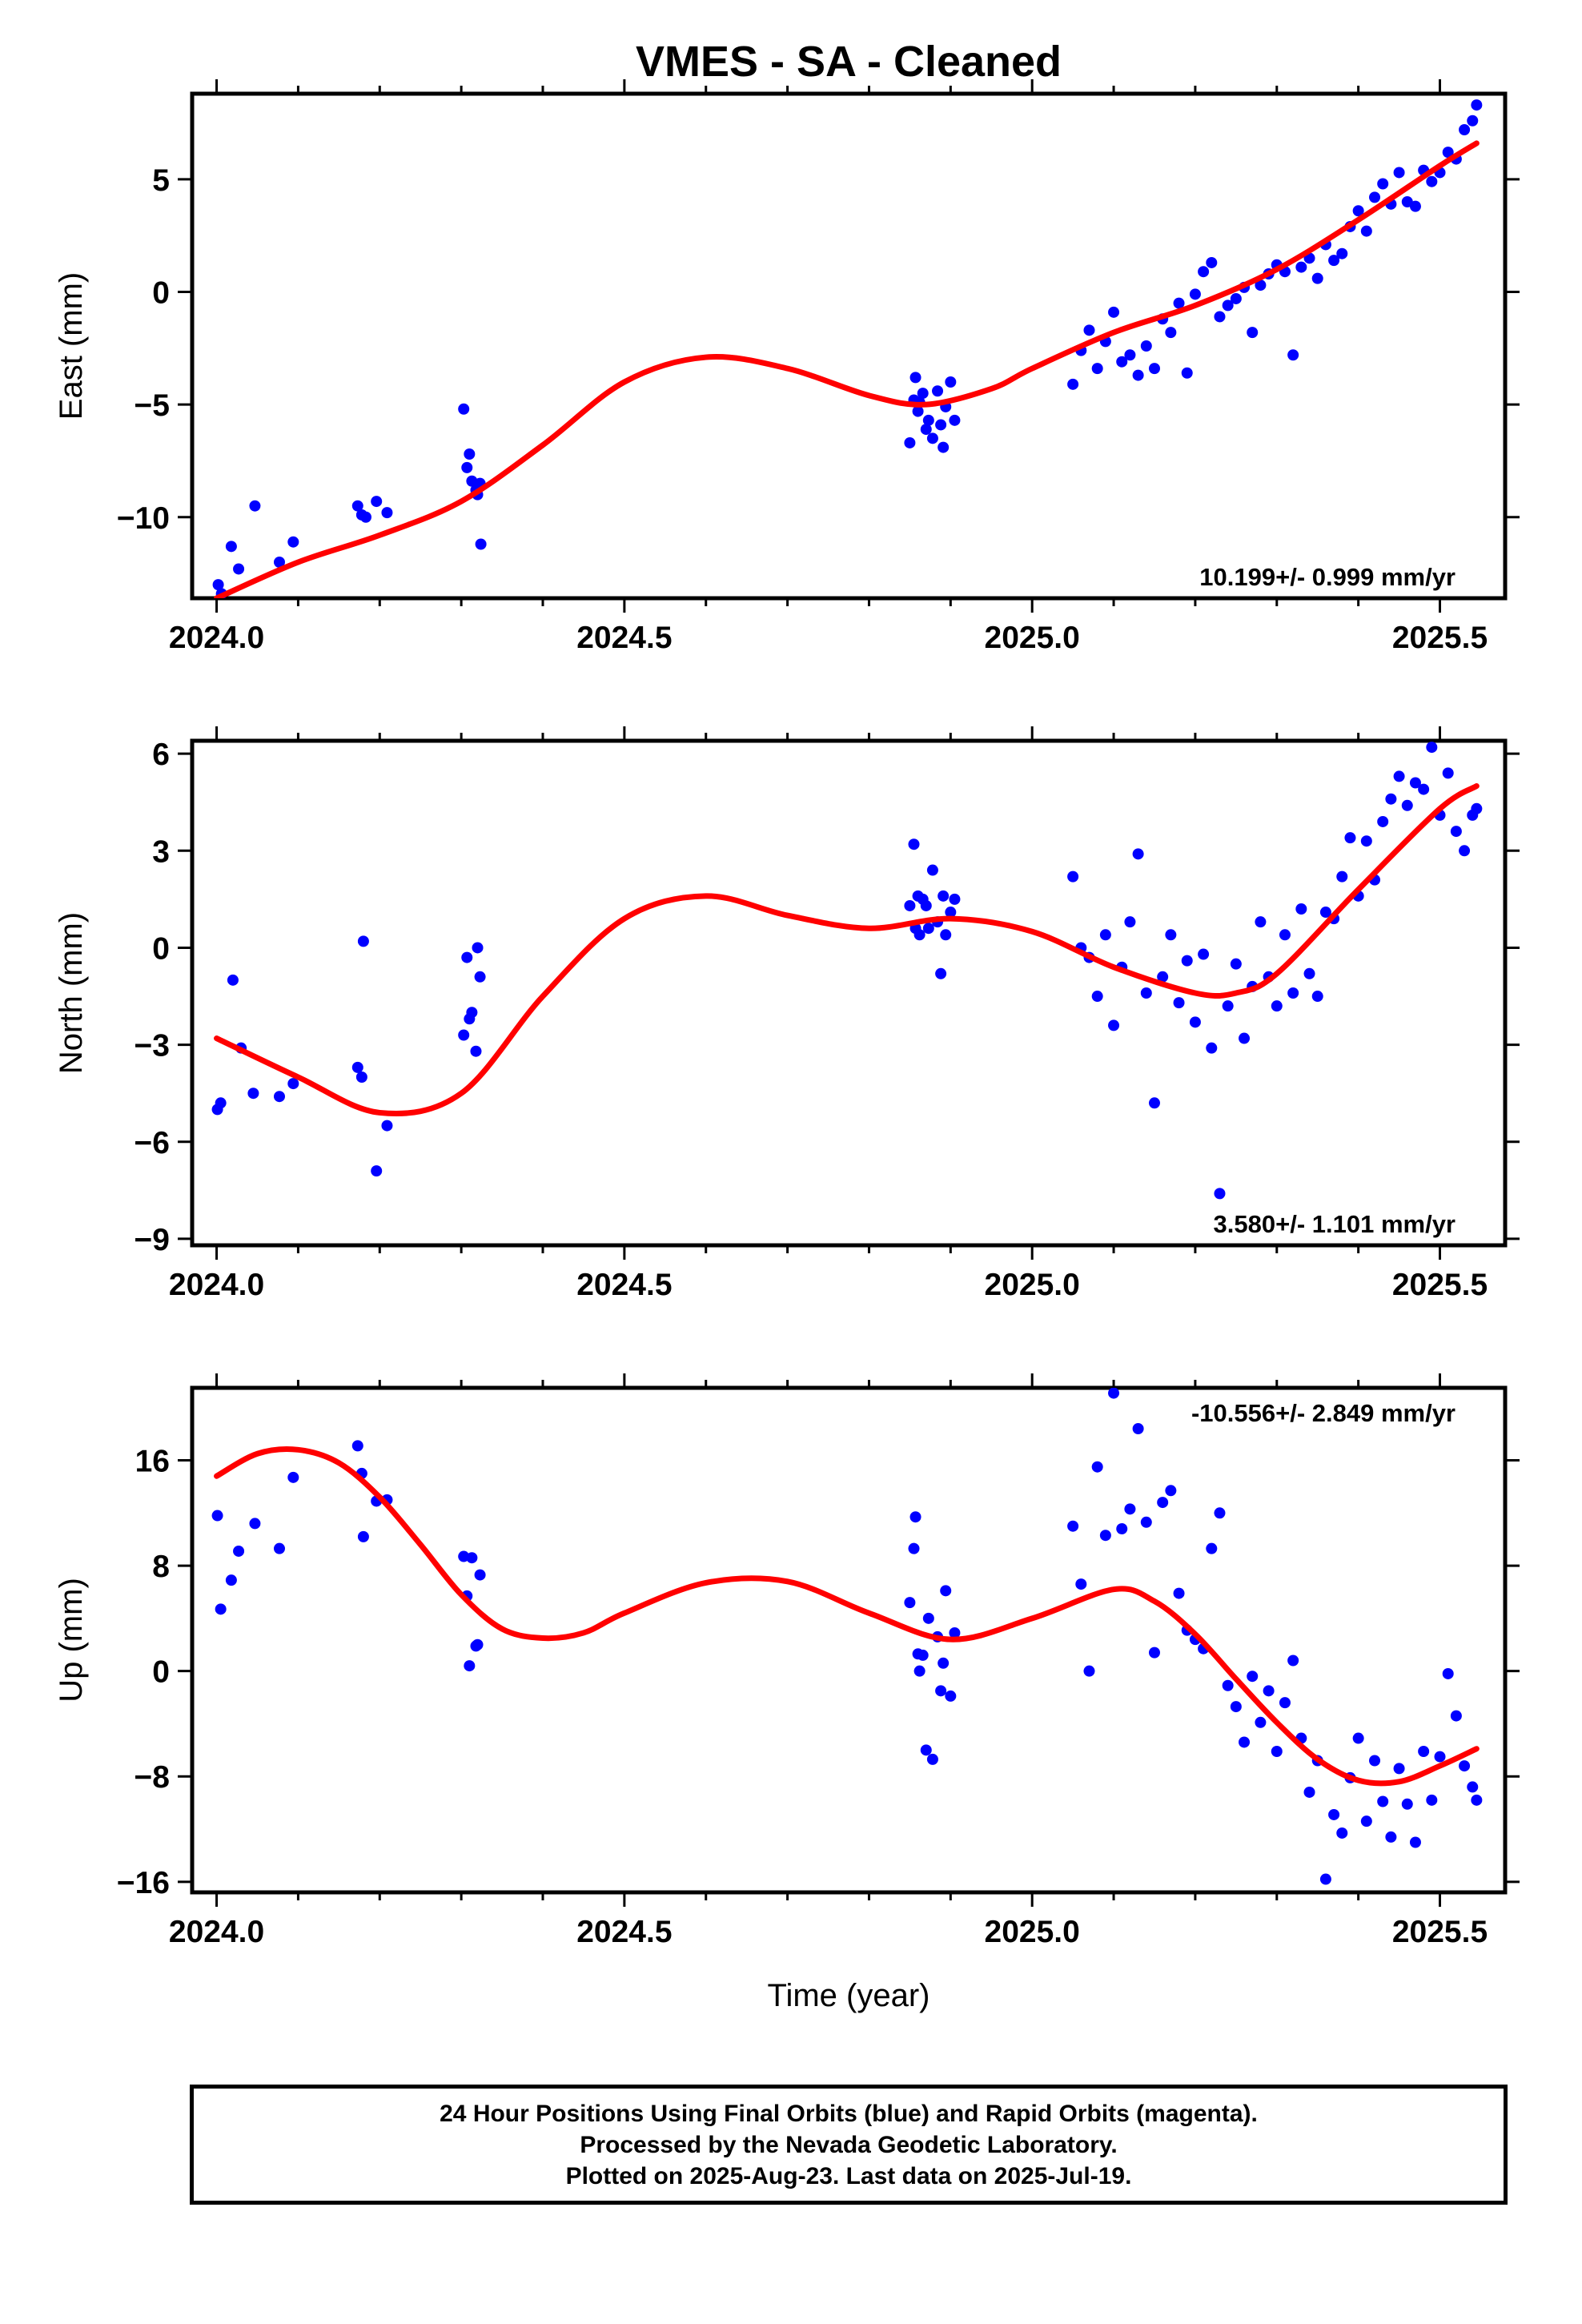 Image resolution: width=1582 pixels, height=2324 pixels. What do you see at coordinates (1032, 1285) in the screenshot?
I see `x-tick-label: 2025.0` at bounding box center [1032, 1285].